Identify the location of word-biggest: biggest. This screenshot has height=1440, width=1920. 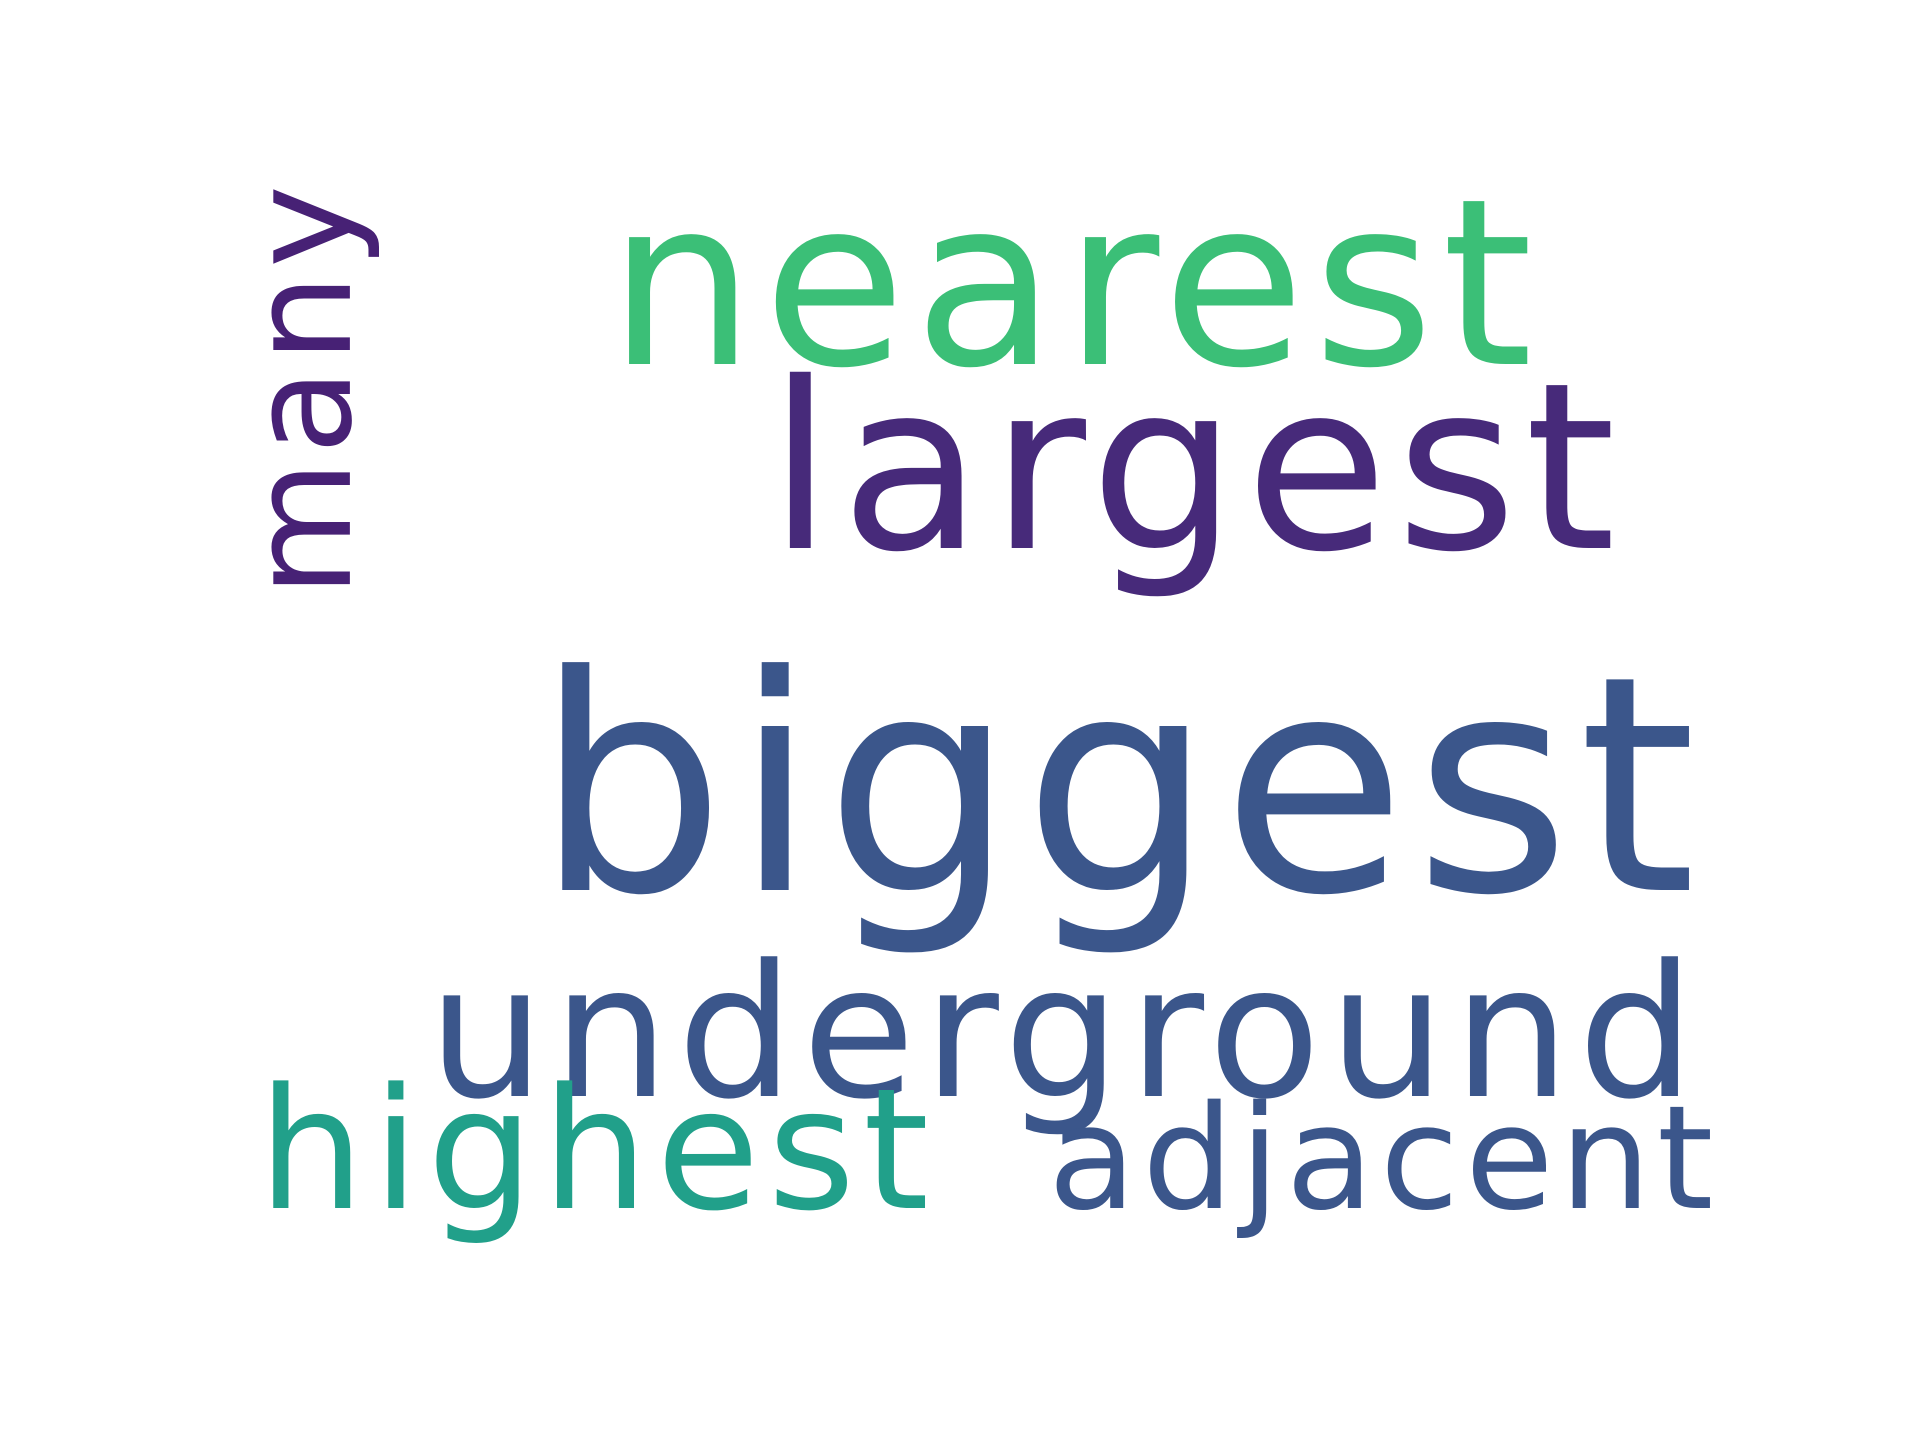
(1120, 786).